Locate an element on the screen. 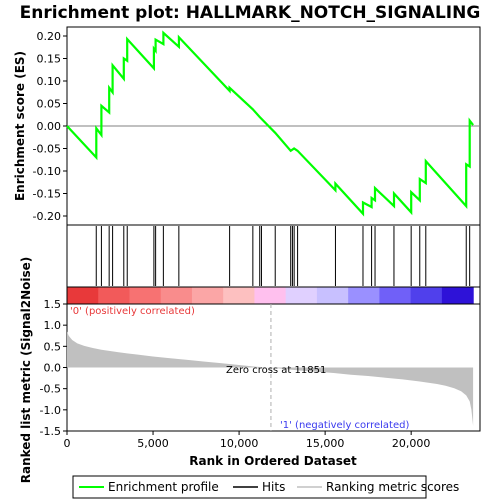  es-ylabel: Enrichment score (ES) is located at coordinates (20, 126).